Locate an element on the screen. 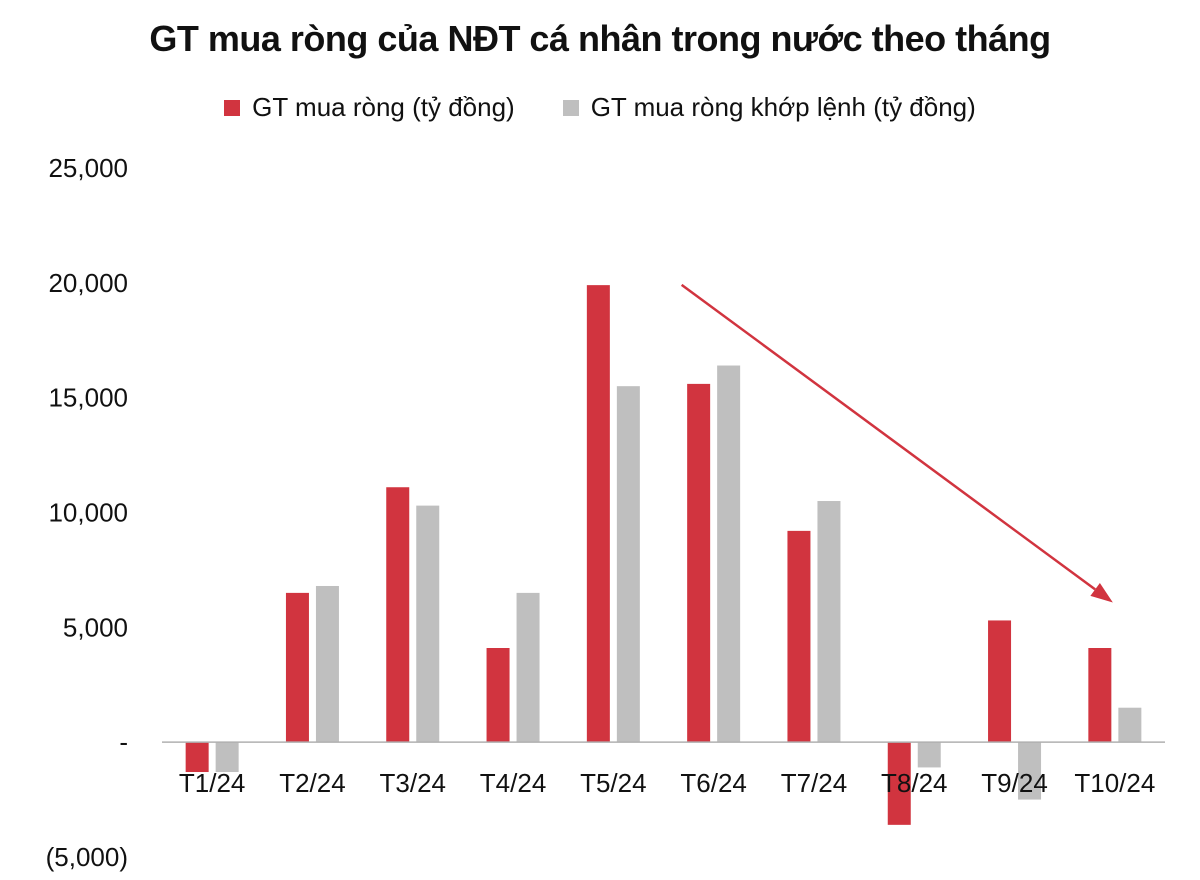  y-tick-label: 20,000 is located at coordinates (88, 283).